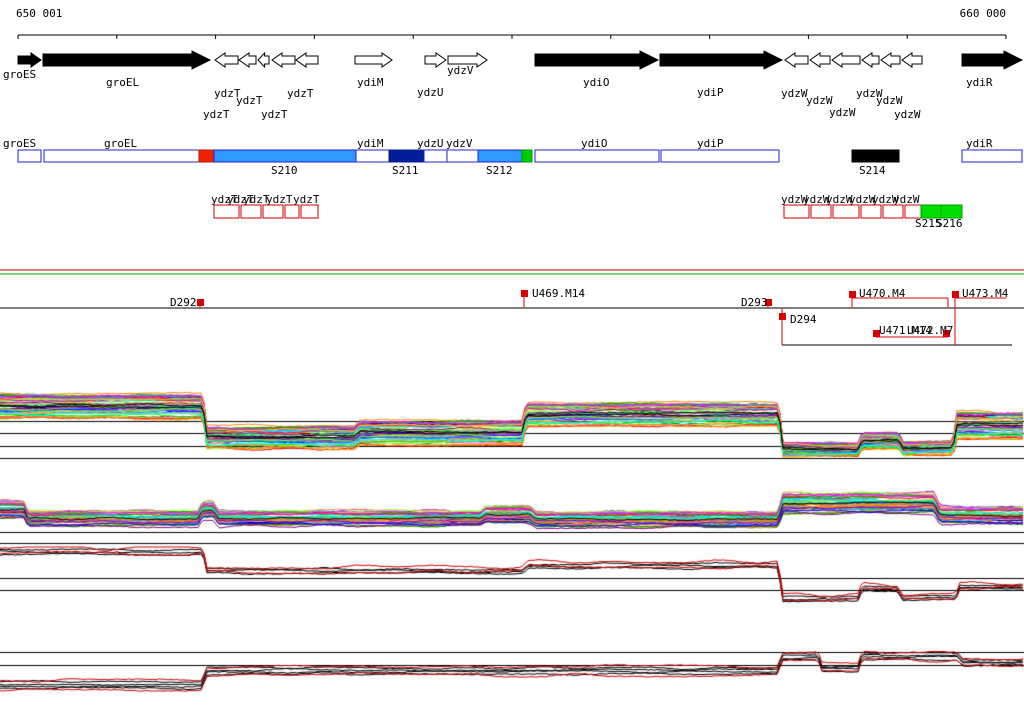 This screenshot has height=714, width=1024. Describe the element at coordinates (499, 170) in the screenshot. I see `segment-sublabel-S212: S212` at that location.